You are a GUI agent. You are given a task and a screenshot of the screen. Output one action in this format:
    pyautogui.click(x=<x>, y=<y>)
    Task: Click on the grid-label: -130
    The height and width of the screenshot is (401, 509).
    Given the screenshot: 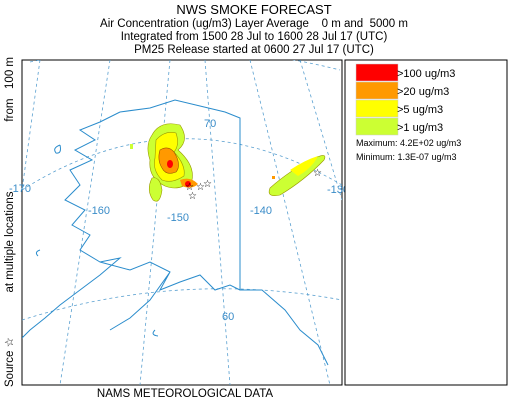 What is the action you would take?
    pyautogui.click(x=338, y=190)
    